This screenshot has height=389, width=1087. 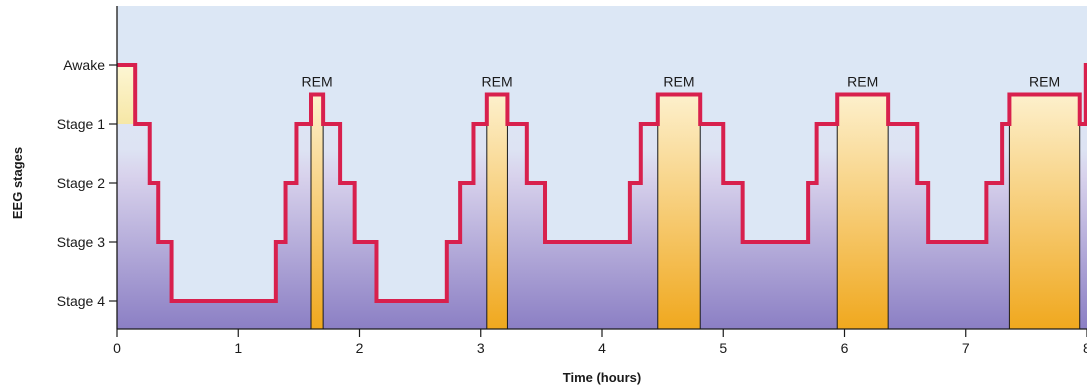 I want to click on y-tick-label: Stage 3, so click(x=81, y=242).